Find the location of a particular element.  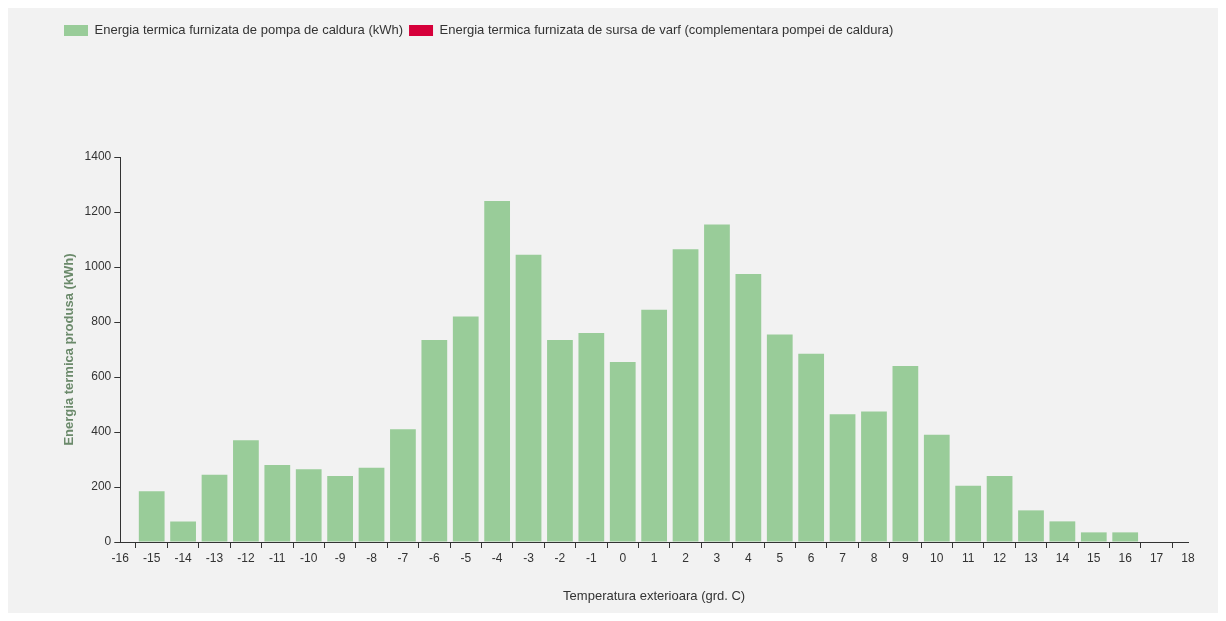

y-tick-label: 400 is located at coordinates (101, 431).